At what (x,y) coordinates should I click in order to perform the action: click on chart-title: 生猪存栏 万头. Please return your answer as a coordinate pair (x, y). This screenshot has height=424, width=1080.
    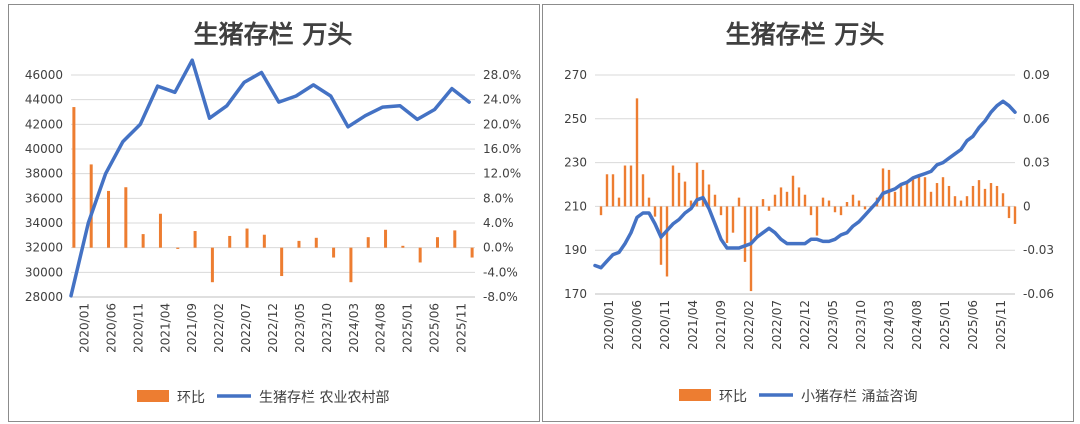
    Looking at the image, I should click on (273, 34).